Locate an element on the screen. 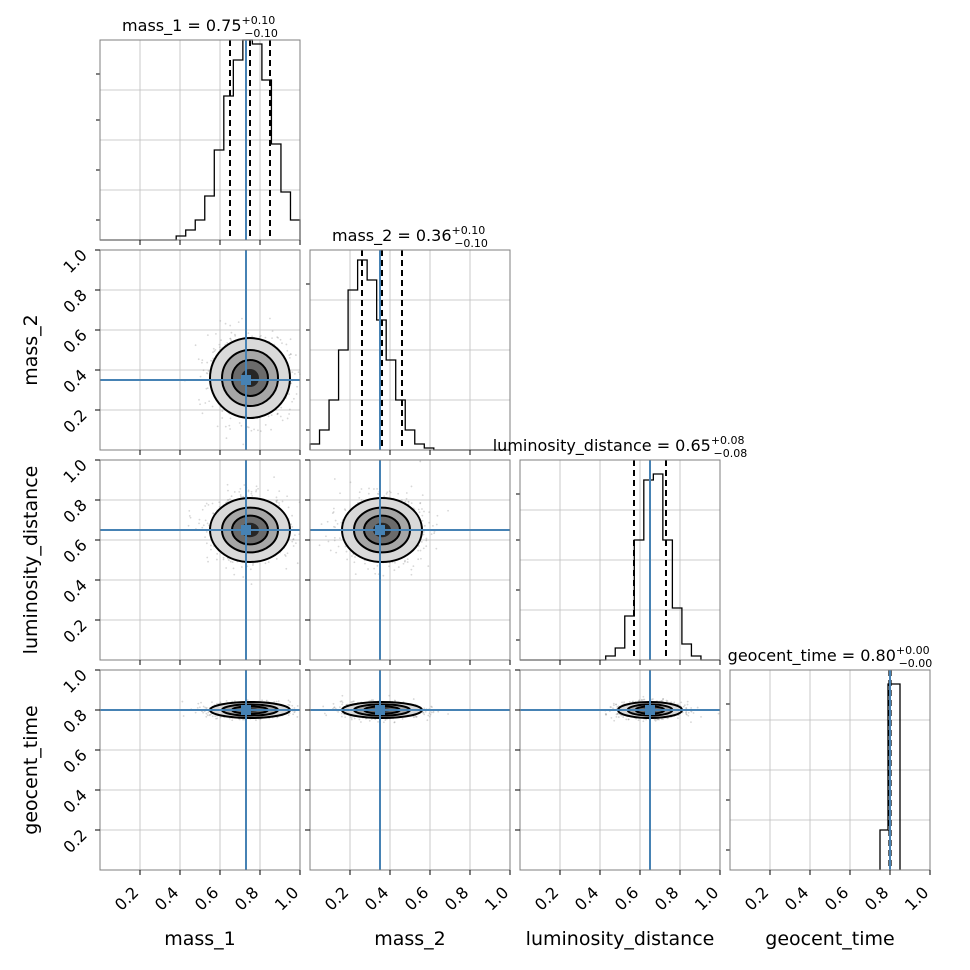 The width and height of the screenshot is (970, 970). panel-title-mass_2: mass_2 = 0.36+0.10 −0.10 is located at coordinates (410, 237).